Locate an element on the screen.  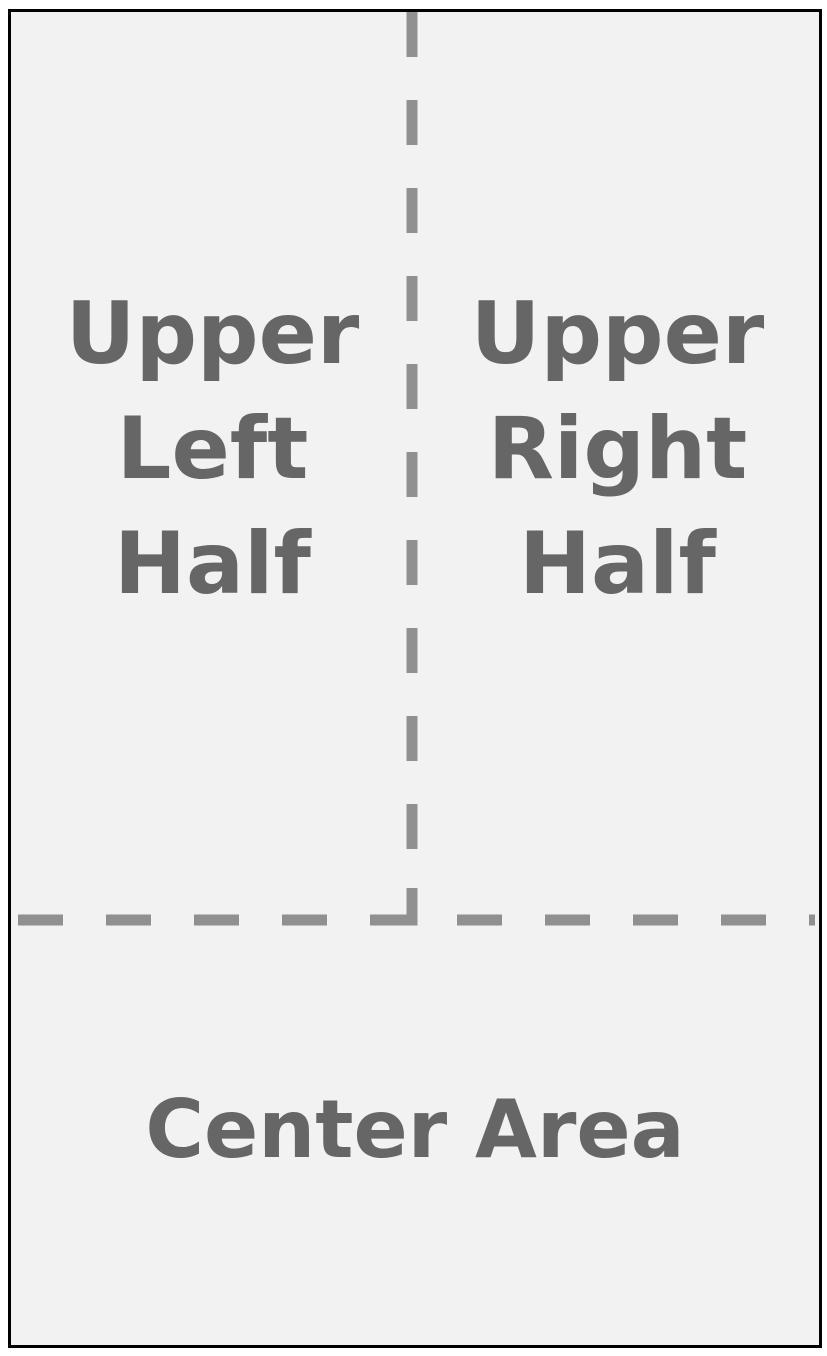
upper-left-half-label: Upper Left Half is located at coordinates (212, 449).